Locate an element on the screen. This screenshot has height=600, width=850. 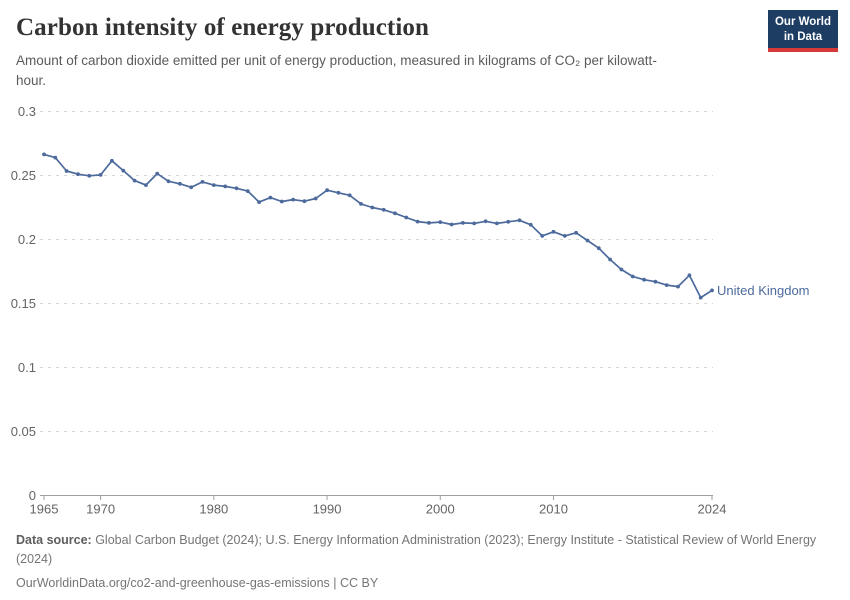
x-axis-tick-label: 1970 is located at coordinates (100, 509).